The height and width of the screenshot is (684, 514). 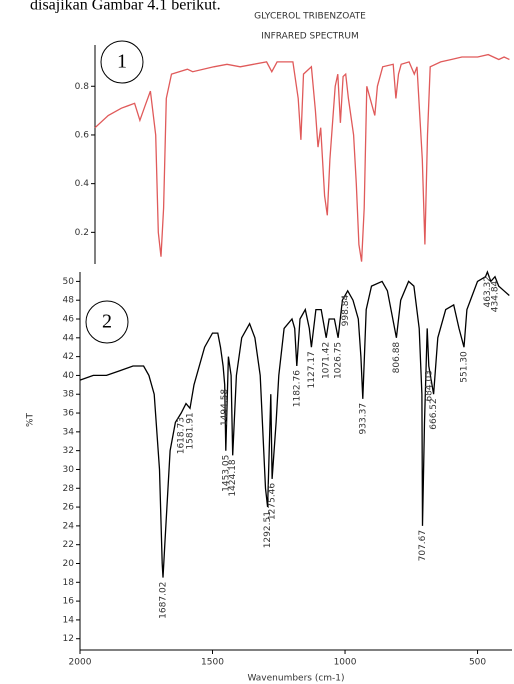 I want to click on peak-label: 1453.05, so click(x=226, y=473).